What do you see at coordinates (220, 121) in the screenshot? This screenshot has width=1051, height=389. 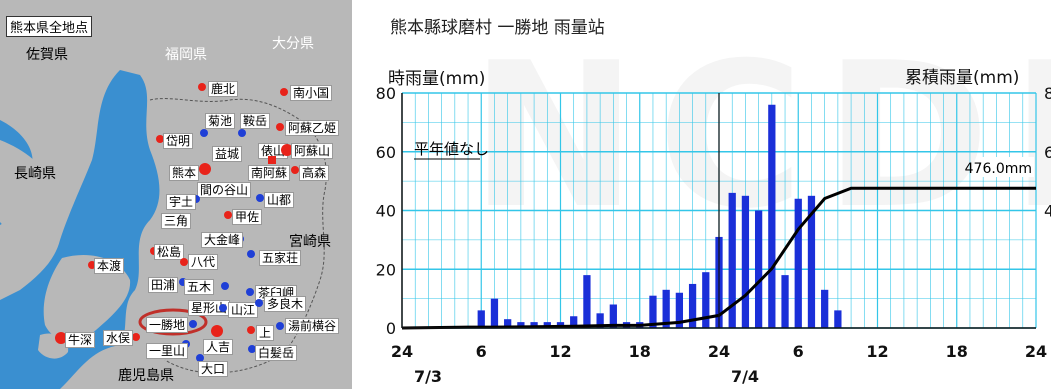 I see `station-label: 菊池` at bounding box center [220, 121].